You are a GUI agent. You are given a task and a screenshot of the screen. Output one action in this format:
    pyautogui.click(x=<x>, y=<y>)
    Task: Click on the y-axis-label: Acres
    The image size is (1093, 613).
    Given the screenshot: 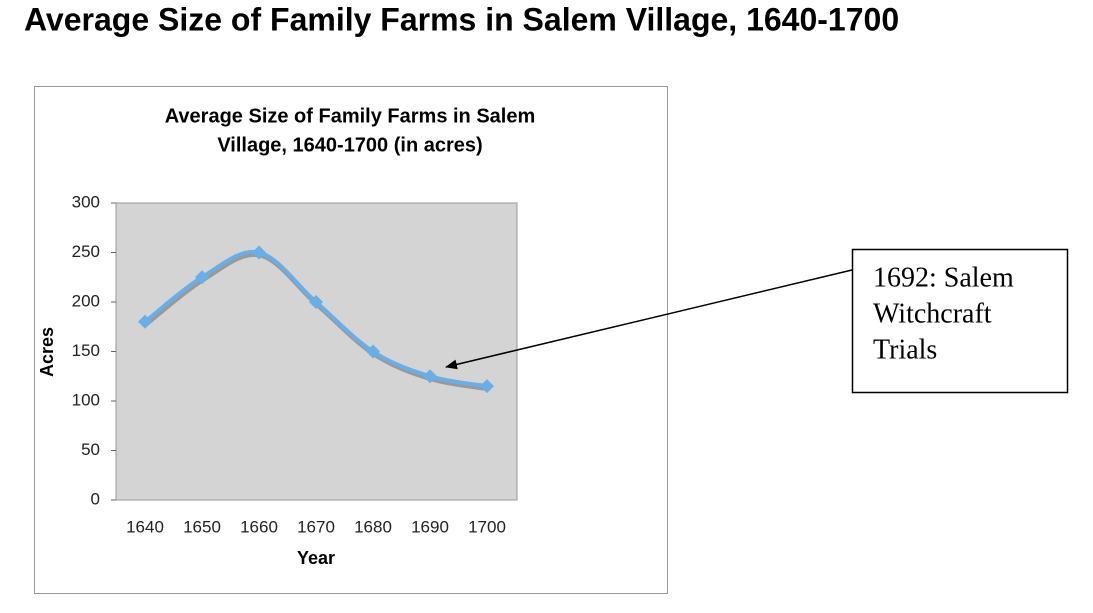 What is the action you would take?
    pyautogui.click(x=47, y=352)
    